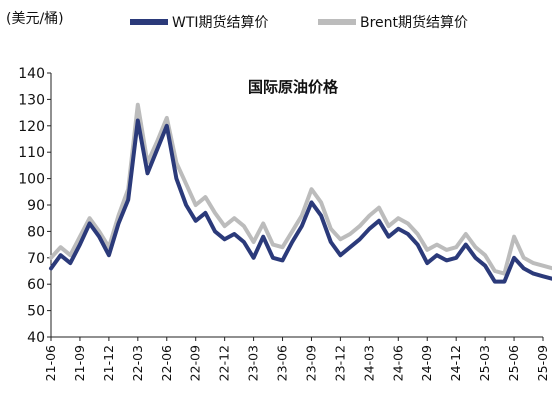 This screenshot has height=413, width=552. I want to click on legend-swatch-brent, so click(337, 22).